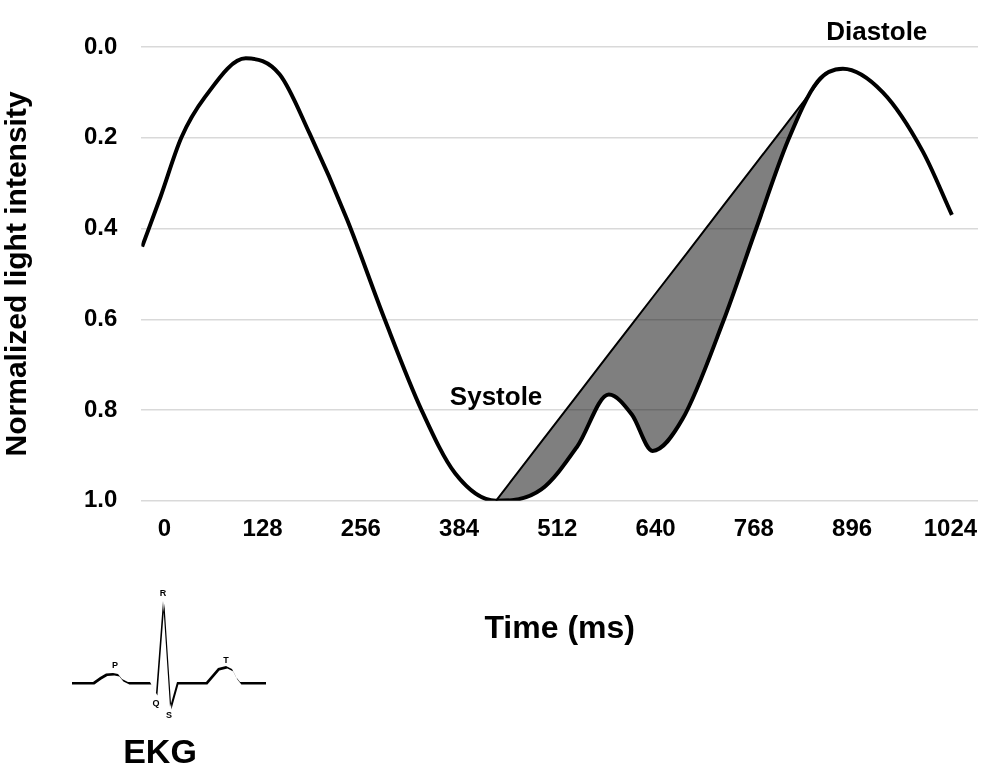 The height and width of the screenshot is (781, 1008). I want to click on text: EKG, so click(160, 751).